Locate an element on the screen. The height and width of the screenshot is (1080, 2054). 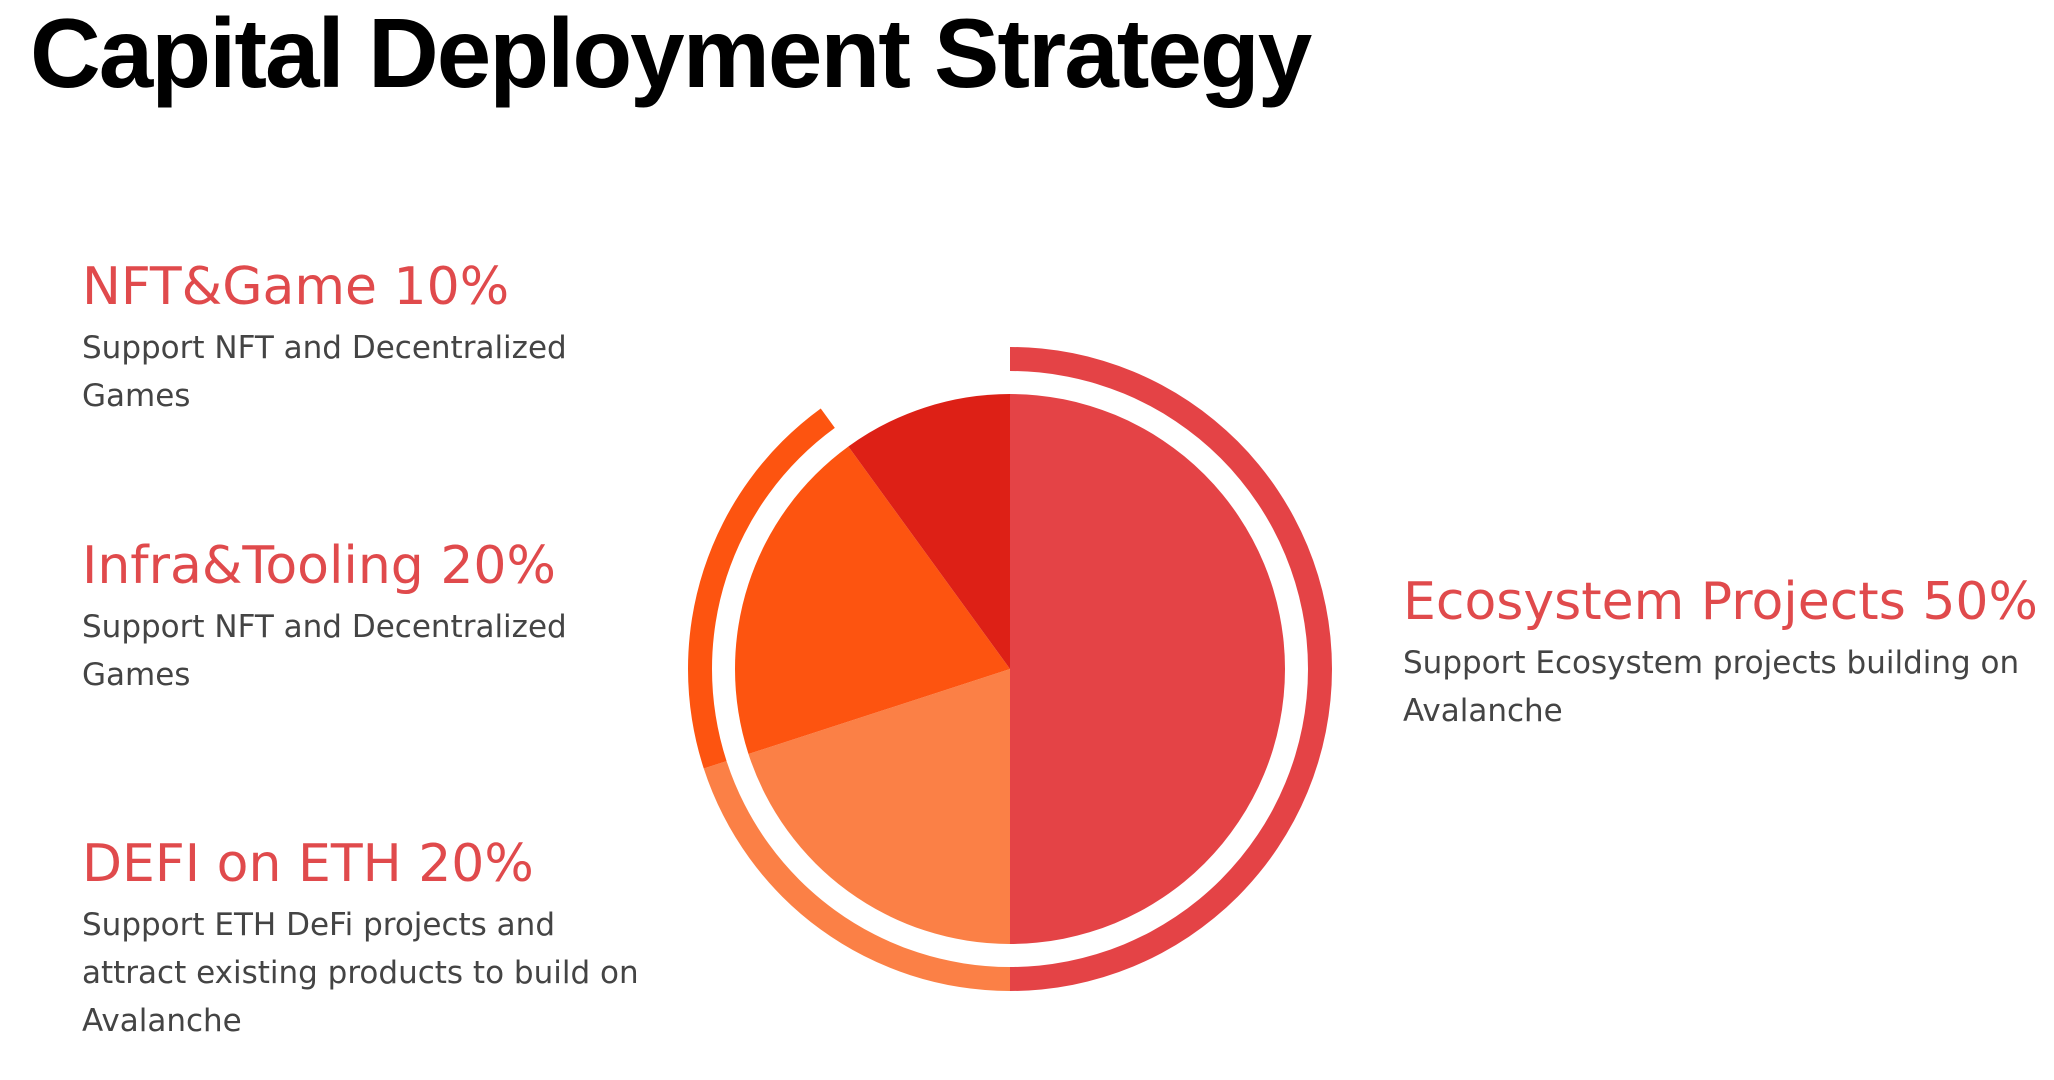
legend-title-defi-on-eth: DEFI on ETH 20% is located at coordinates (308, 864).